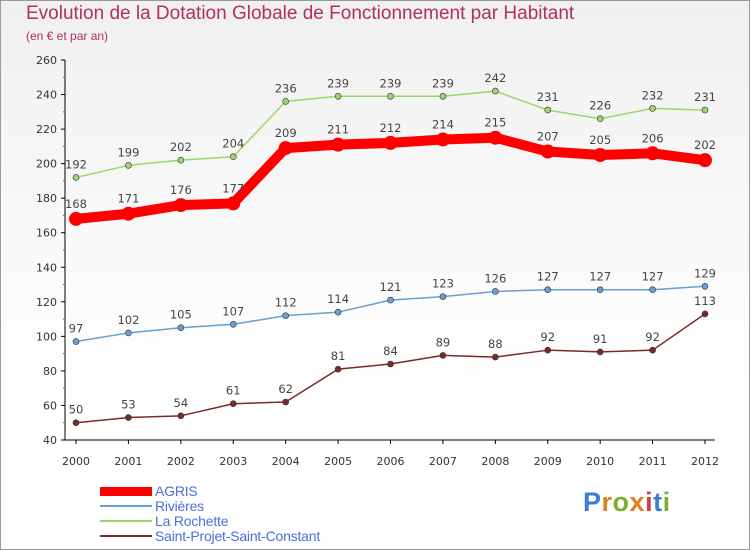  What do you see at coordinates (705, 145) in the screenshot?
I see `data-label-agris: 202` at bounding box center [705, 145].